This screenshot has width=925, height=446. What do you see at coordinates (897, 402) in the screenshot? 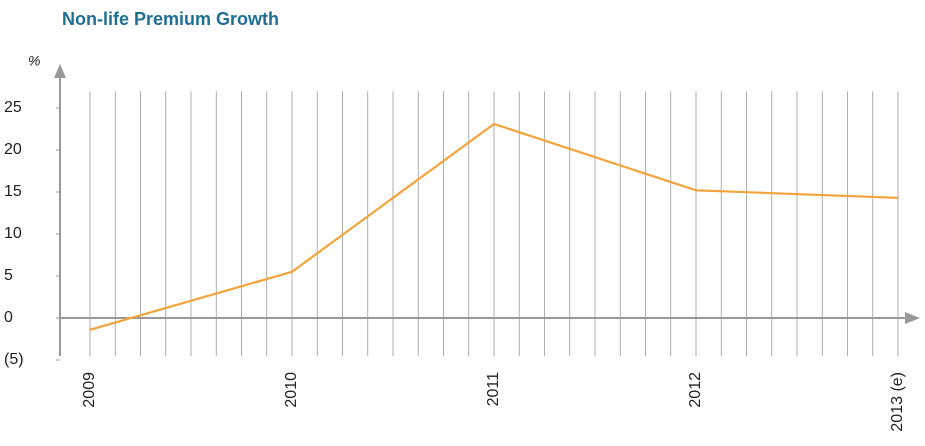
I see `x-tick-label: 2013 (e)` at bounding box center [897, 402].